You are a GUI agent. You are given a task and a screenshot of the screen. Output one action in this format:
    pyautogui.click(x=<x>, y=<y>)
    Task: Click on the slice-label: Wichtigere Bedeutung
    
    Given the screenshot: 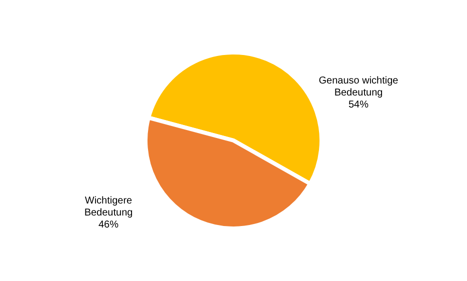 What is the action you would take?
    pyautogui.click(x=108, y=207)
    